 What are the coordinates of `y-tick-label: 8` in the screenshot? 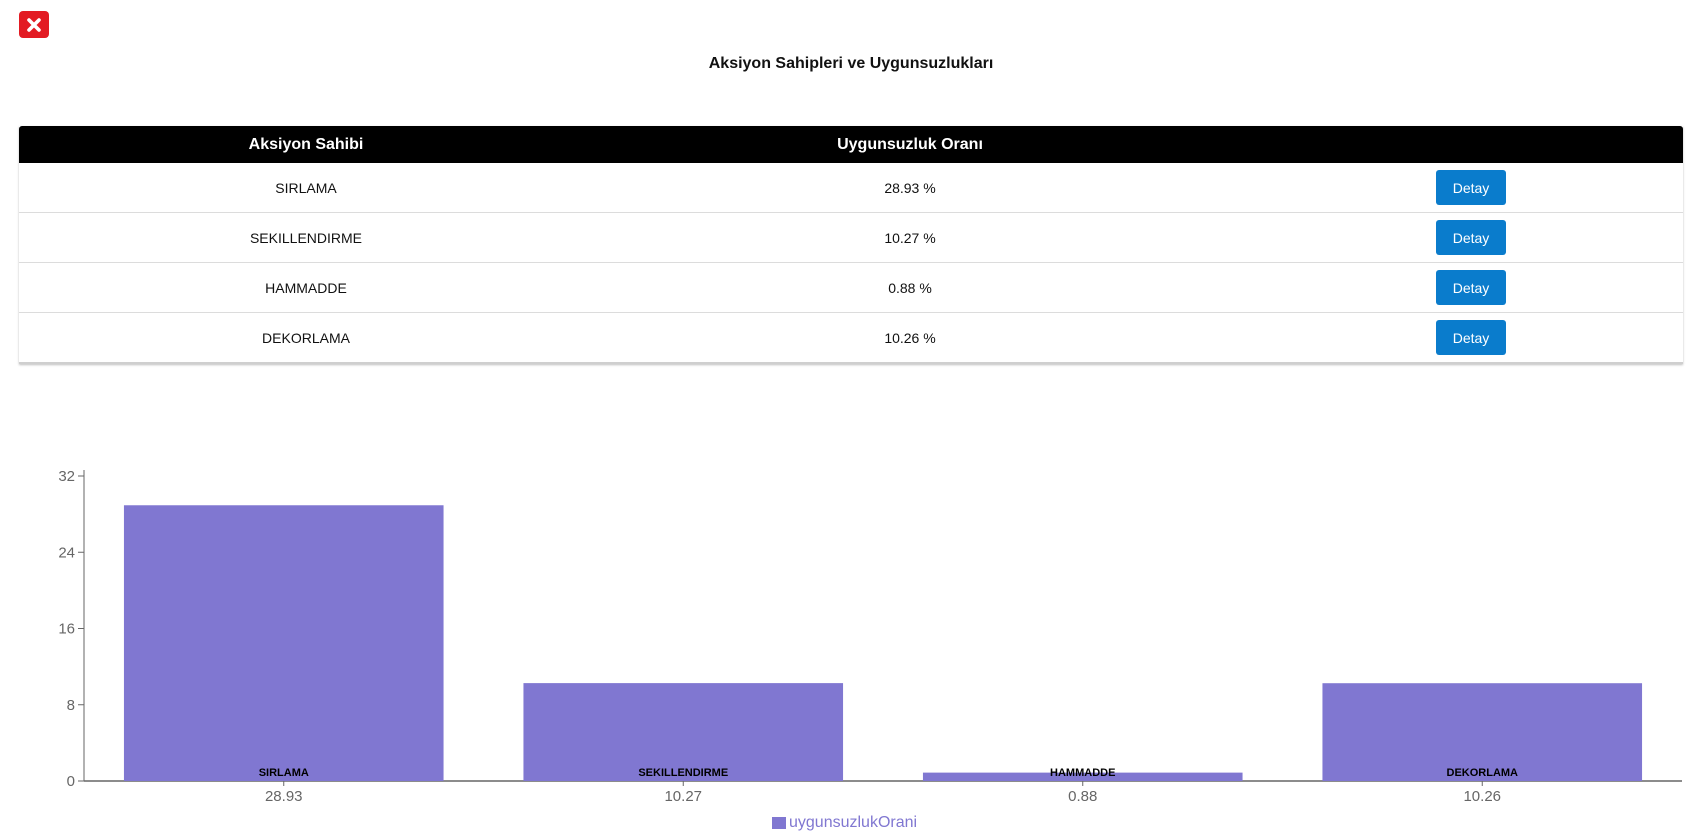 It's located at (71, 705).